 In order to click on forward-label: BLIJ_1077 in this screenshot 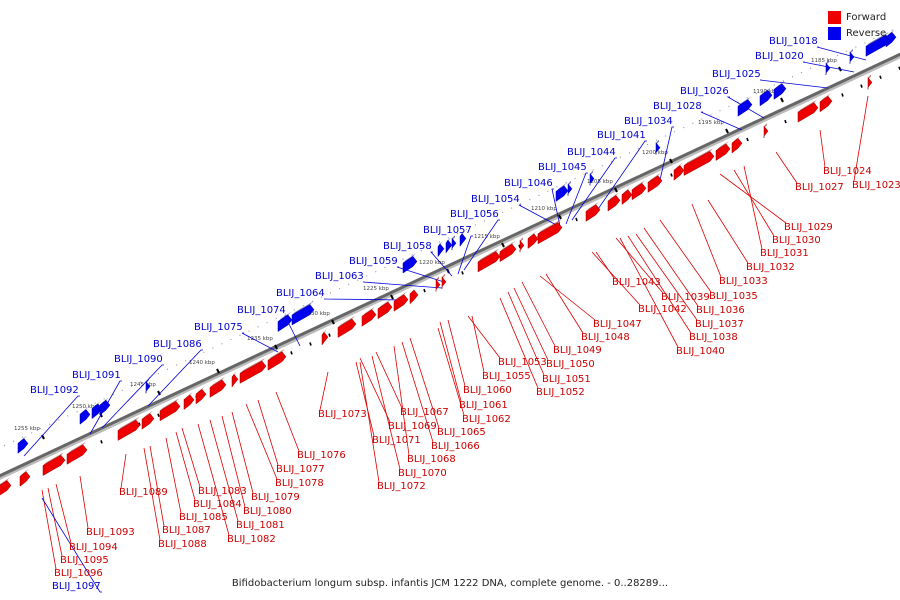, I will do `click(300, 469)`.